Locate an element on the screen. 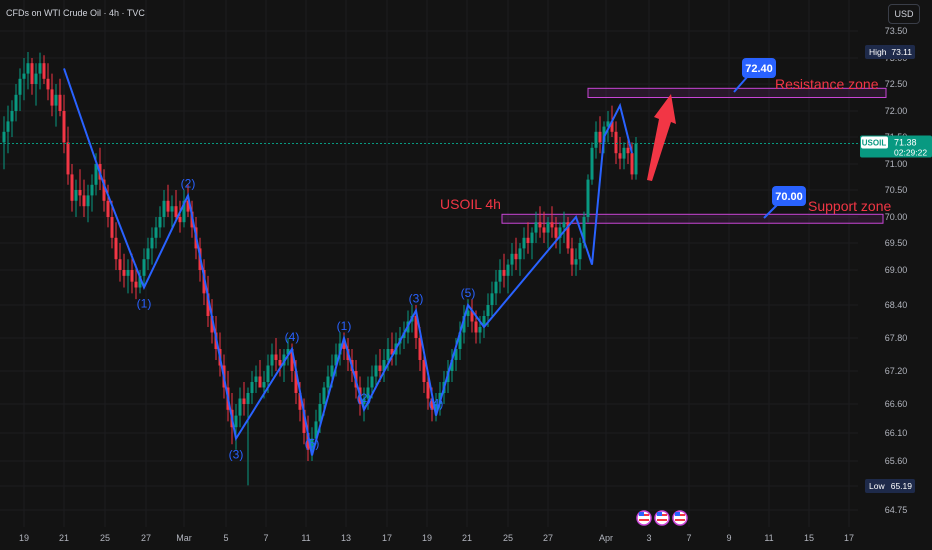 Image resolution: width=932 pixels, height=550 pixels. flag-stripe is located at coordinates (662, 520).